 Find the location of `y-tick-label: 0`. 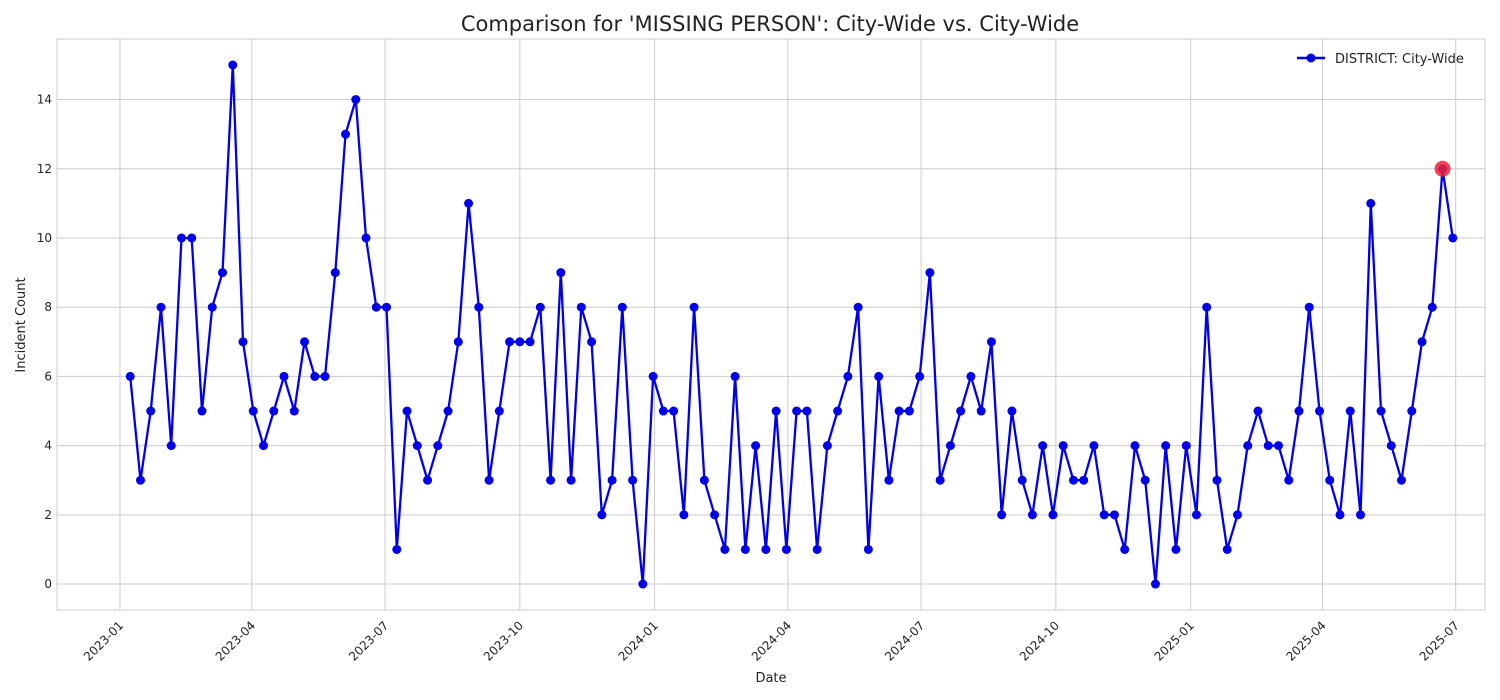

y-tick-label: 0 is located at coordinates (48, 584).